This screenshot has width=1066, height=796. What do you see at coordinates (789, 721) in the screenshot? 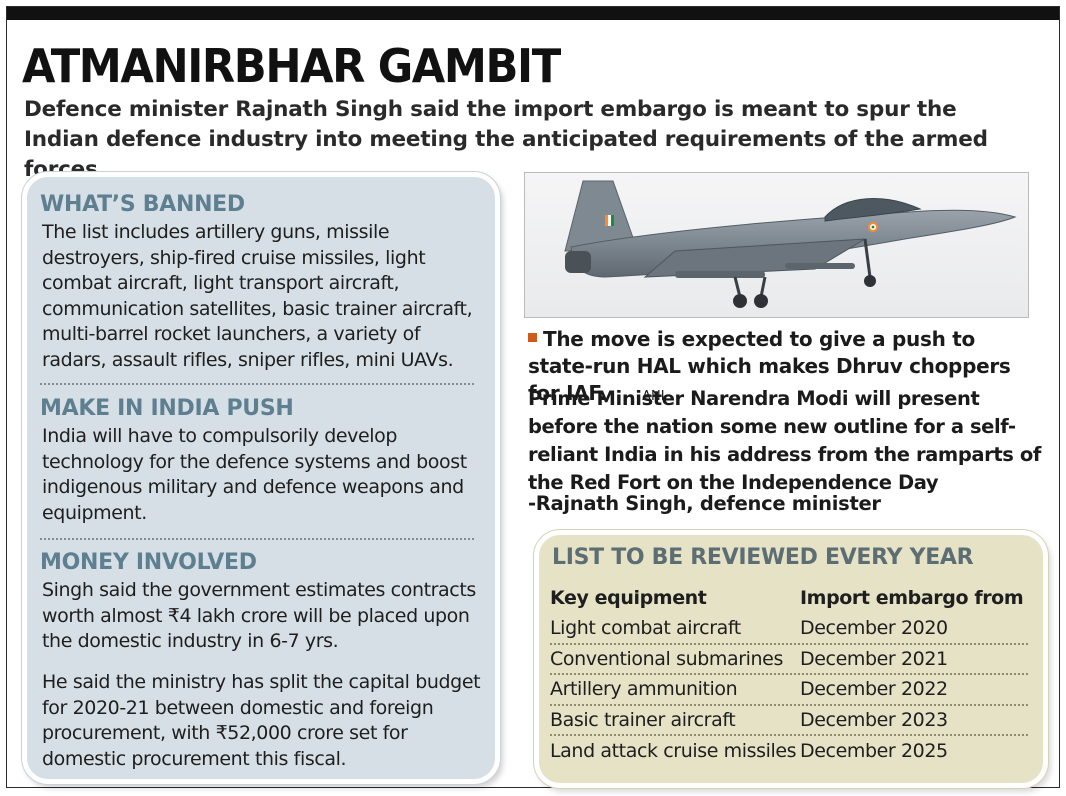
I see `table-row: Basic trainer aircraft December 2023` at bounding box center [789, 721].